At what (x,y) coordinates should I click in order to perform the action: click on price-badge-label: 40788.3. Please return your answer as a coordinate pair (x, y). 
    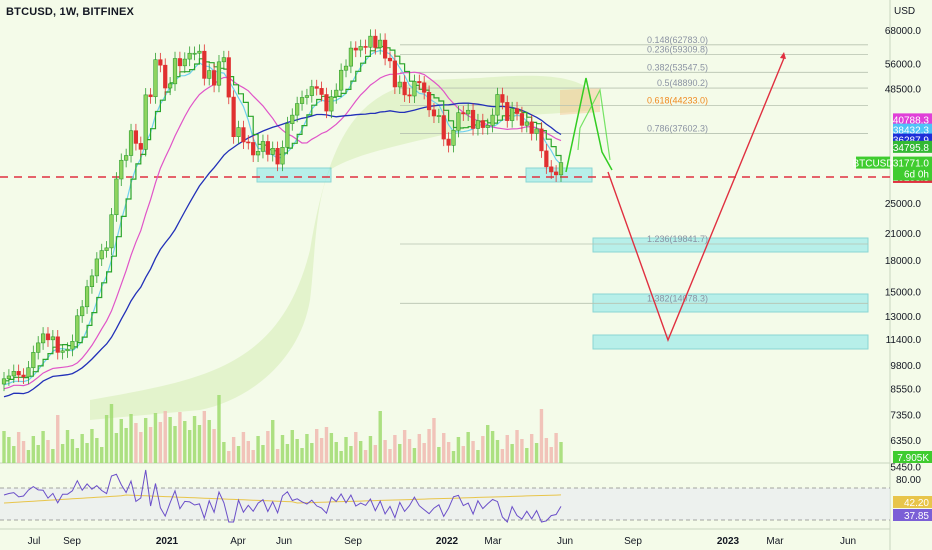
    Looking at the image, I should click on (911, 120).